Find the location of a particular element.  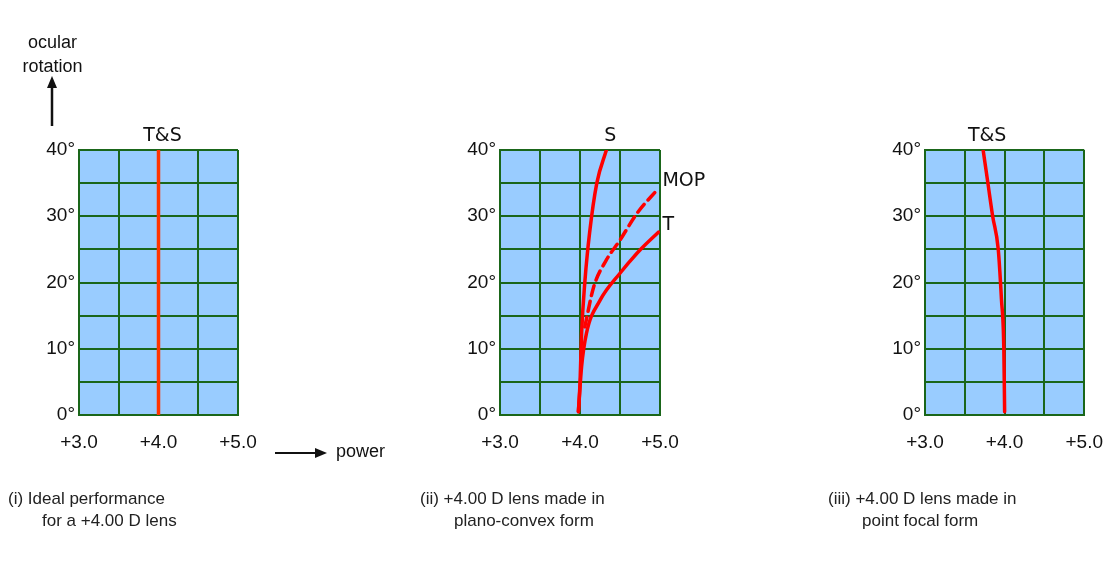

x-axis-title: power is located at coordinates (361, 451).